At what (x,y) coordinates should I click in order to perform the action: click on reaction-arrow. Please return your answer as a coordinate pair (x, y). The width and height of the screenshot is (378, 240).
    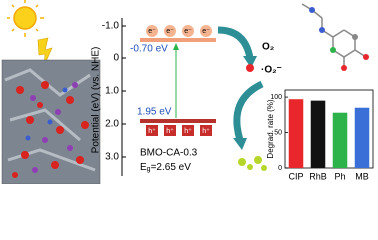
    Looking at the image, I should click on (235, 42).